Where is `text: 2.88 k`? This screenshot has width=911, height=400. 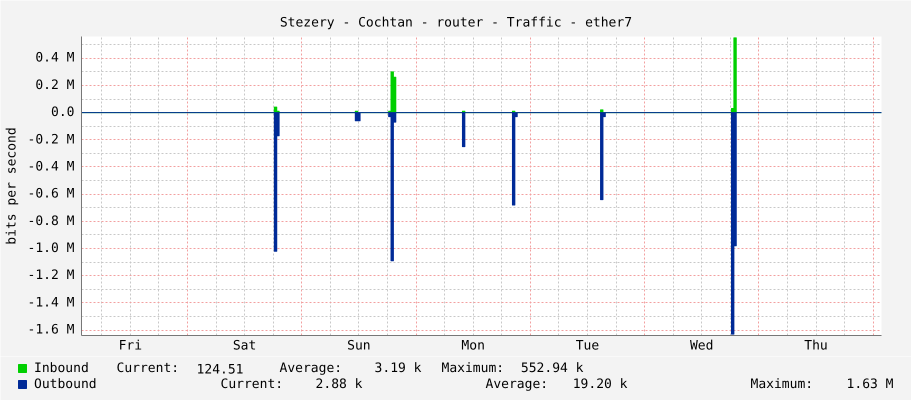 text: 2.88 k is located at coordinates (339, 384).